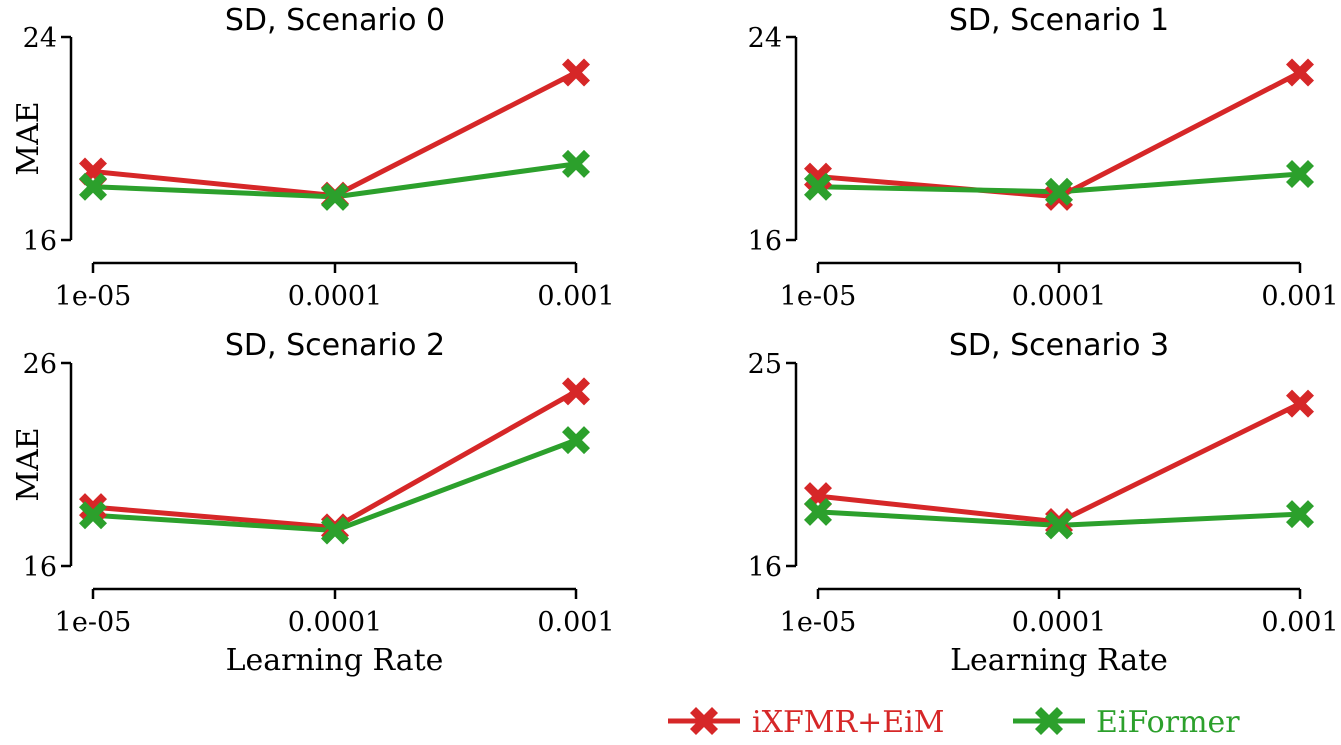  What do you see at coordinates (335, 20) in the screenshot?
I see `chart-title: SD, Scenario 0` at bounding box center [335, 20].